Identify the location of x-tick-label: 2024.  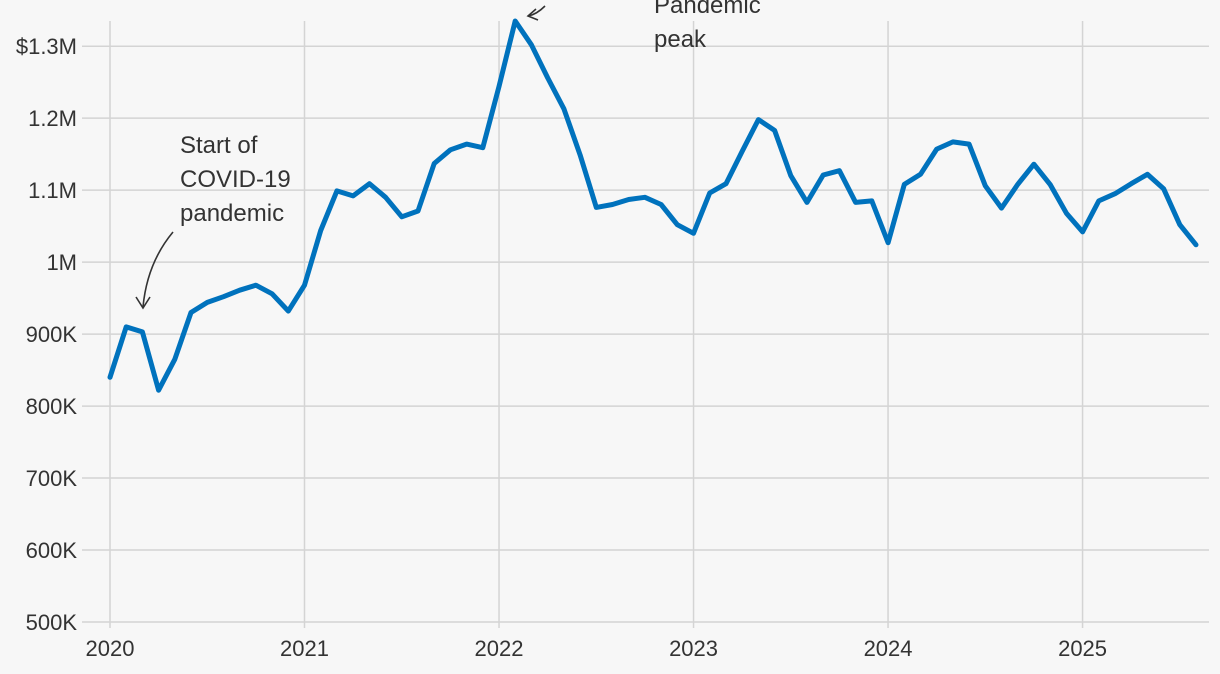
(888, 648).